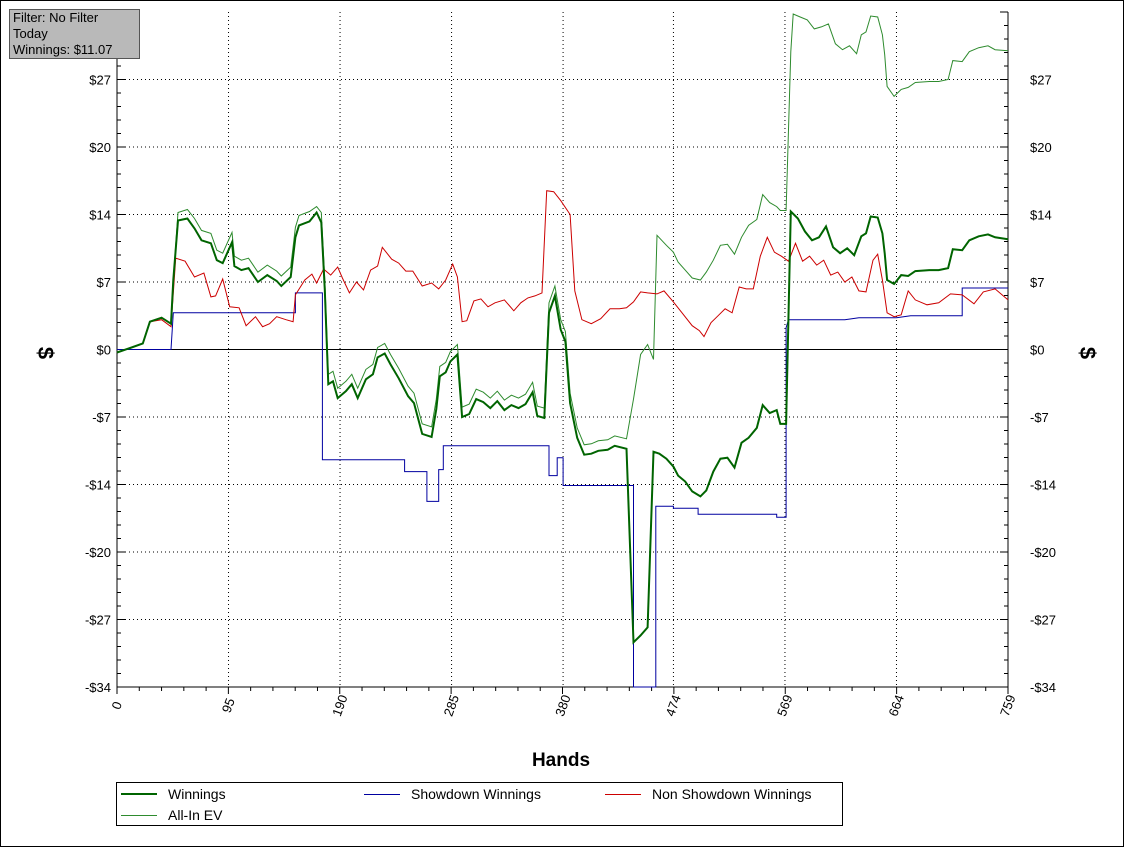  What do you see at coordinates (228, 705) in the screenshot?
I see `x-tick-label: 95` at bounding box center [228, 705].